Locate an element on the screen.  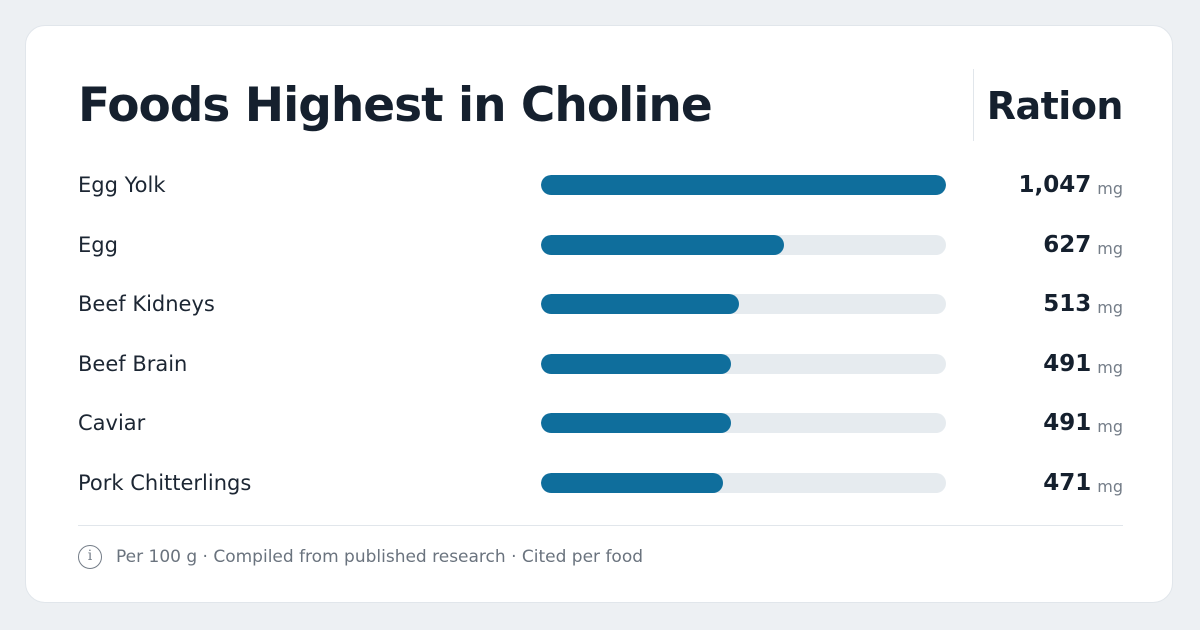
bar-row: Beef Brain 491 mg is located at coordinates (599, 364).